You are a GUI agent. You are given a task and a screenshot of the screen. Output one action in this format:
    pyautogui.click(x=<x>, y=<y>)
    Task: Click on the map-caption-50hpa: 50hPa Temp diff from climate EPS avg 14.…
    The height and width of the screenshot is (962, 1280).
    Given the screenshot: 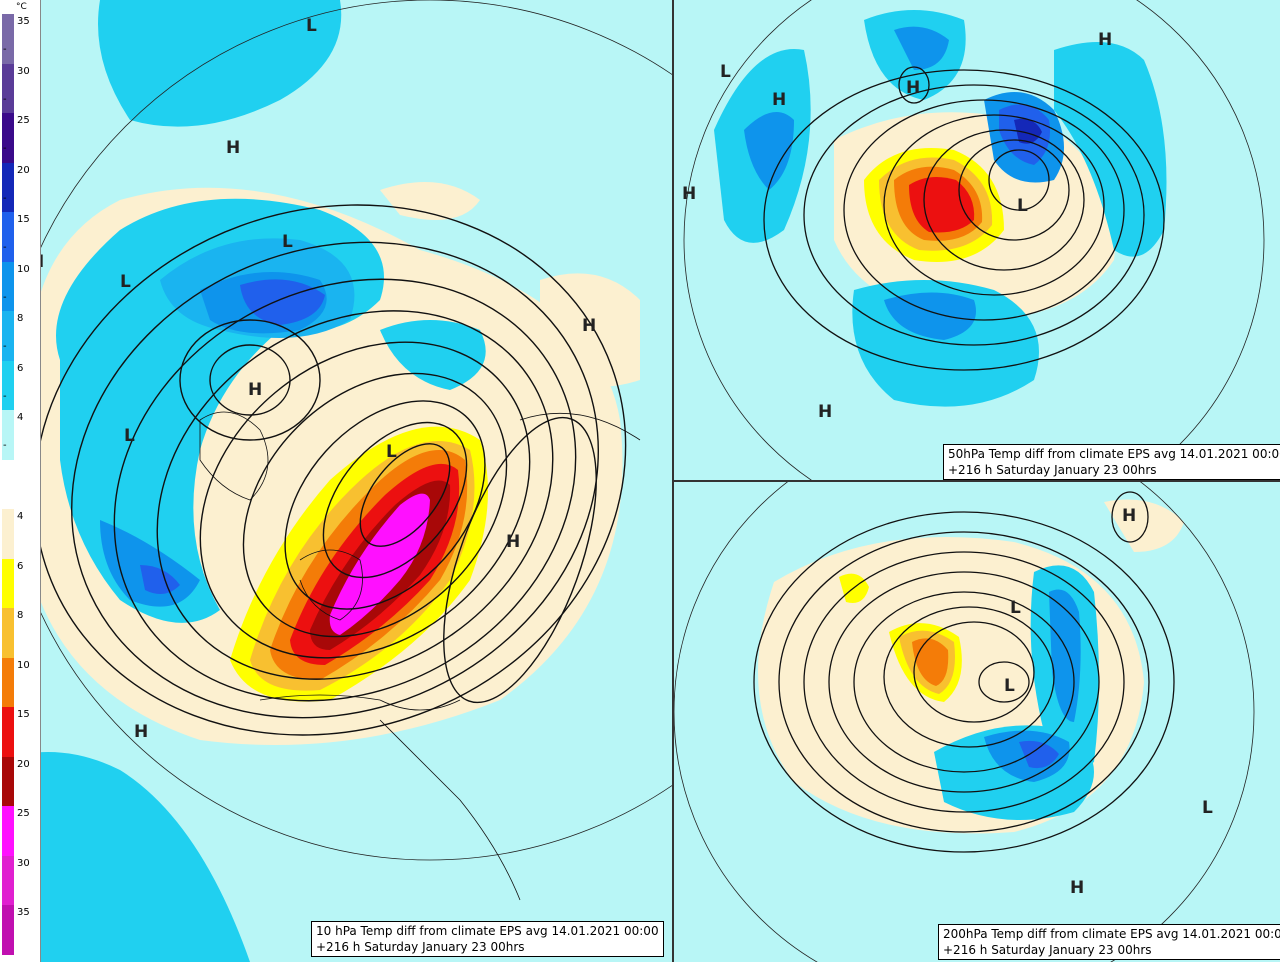 What is the action you would take?
    pyautogui.click(x=1111, y=462)
    